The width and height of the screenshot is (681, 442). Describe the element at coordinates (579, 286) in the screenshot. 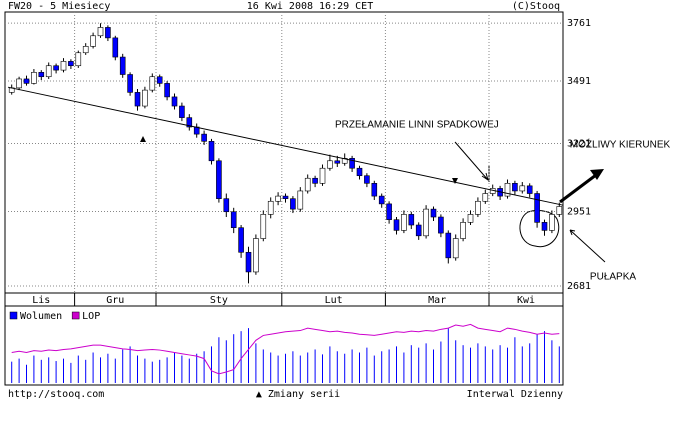

I see `y-tick-label: 2681` at that location.